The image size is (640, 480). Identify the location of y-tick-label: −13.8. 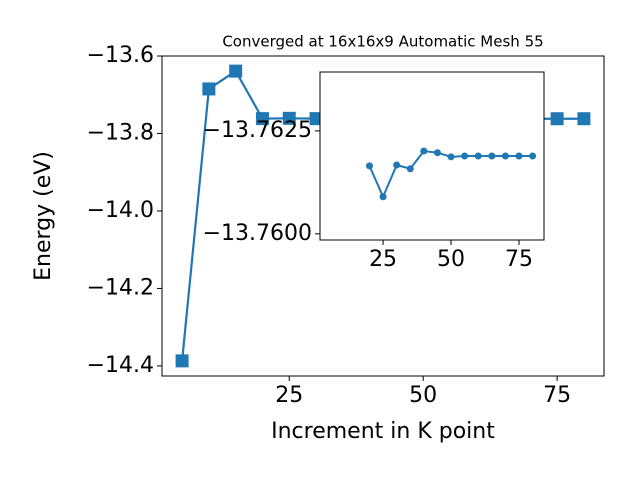
(120, 132).